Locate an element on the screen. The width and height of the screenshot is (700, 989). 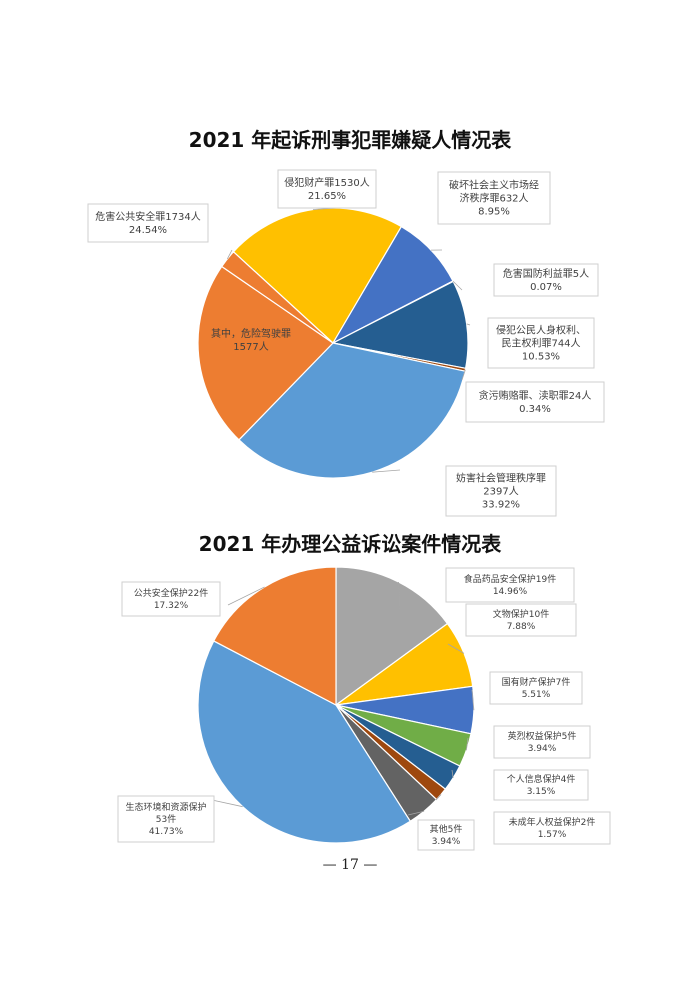
pie-label-2: 文物保护10件 7.88% is located at coordinates (512, 628).